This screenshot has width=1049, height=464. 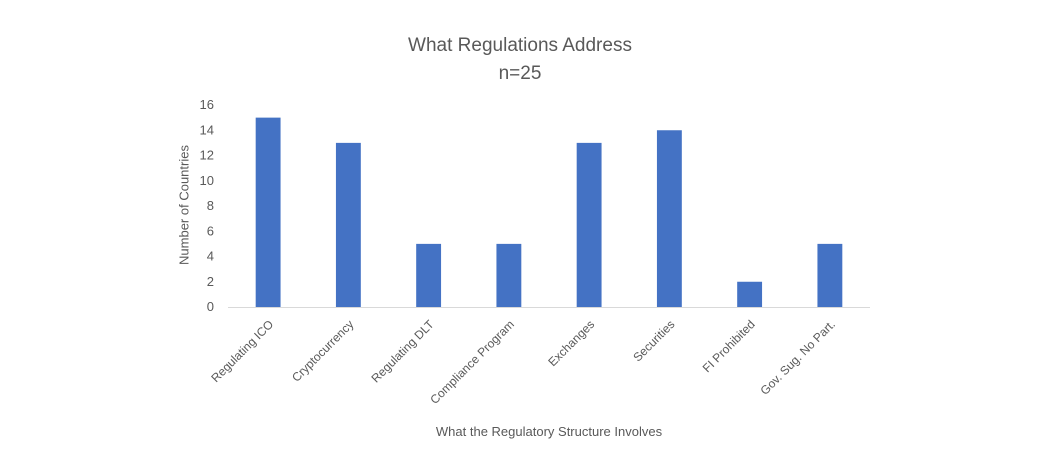 I want to click on x-tick-label: Compliance Program, so click(x=472, y=362).